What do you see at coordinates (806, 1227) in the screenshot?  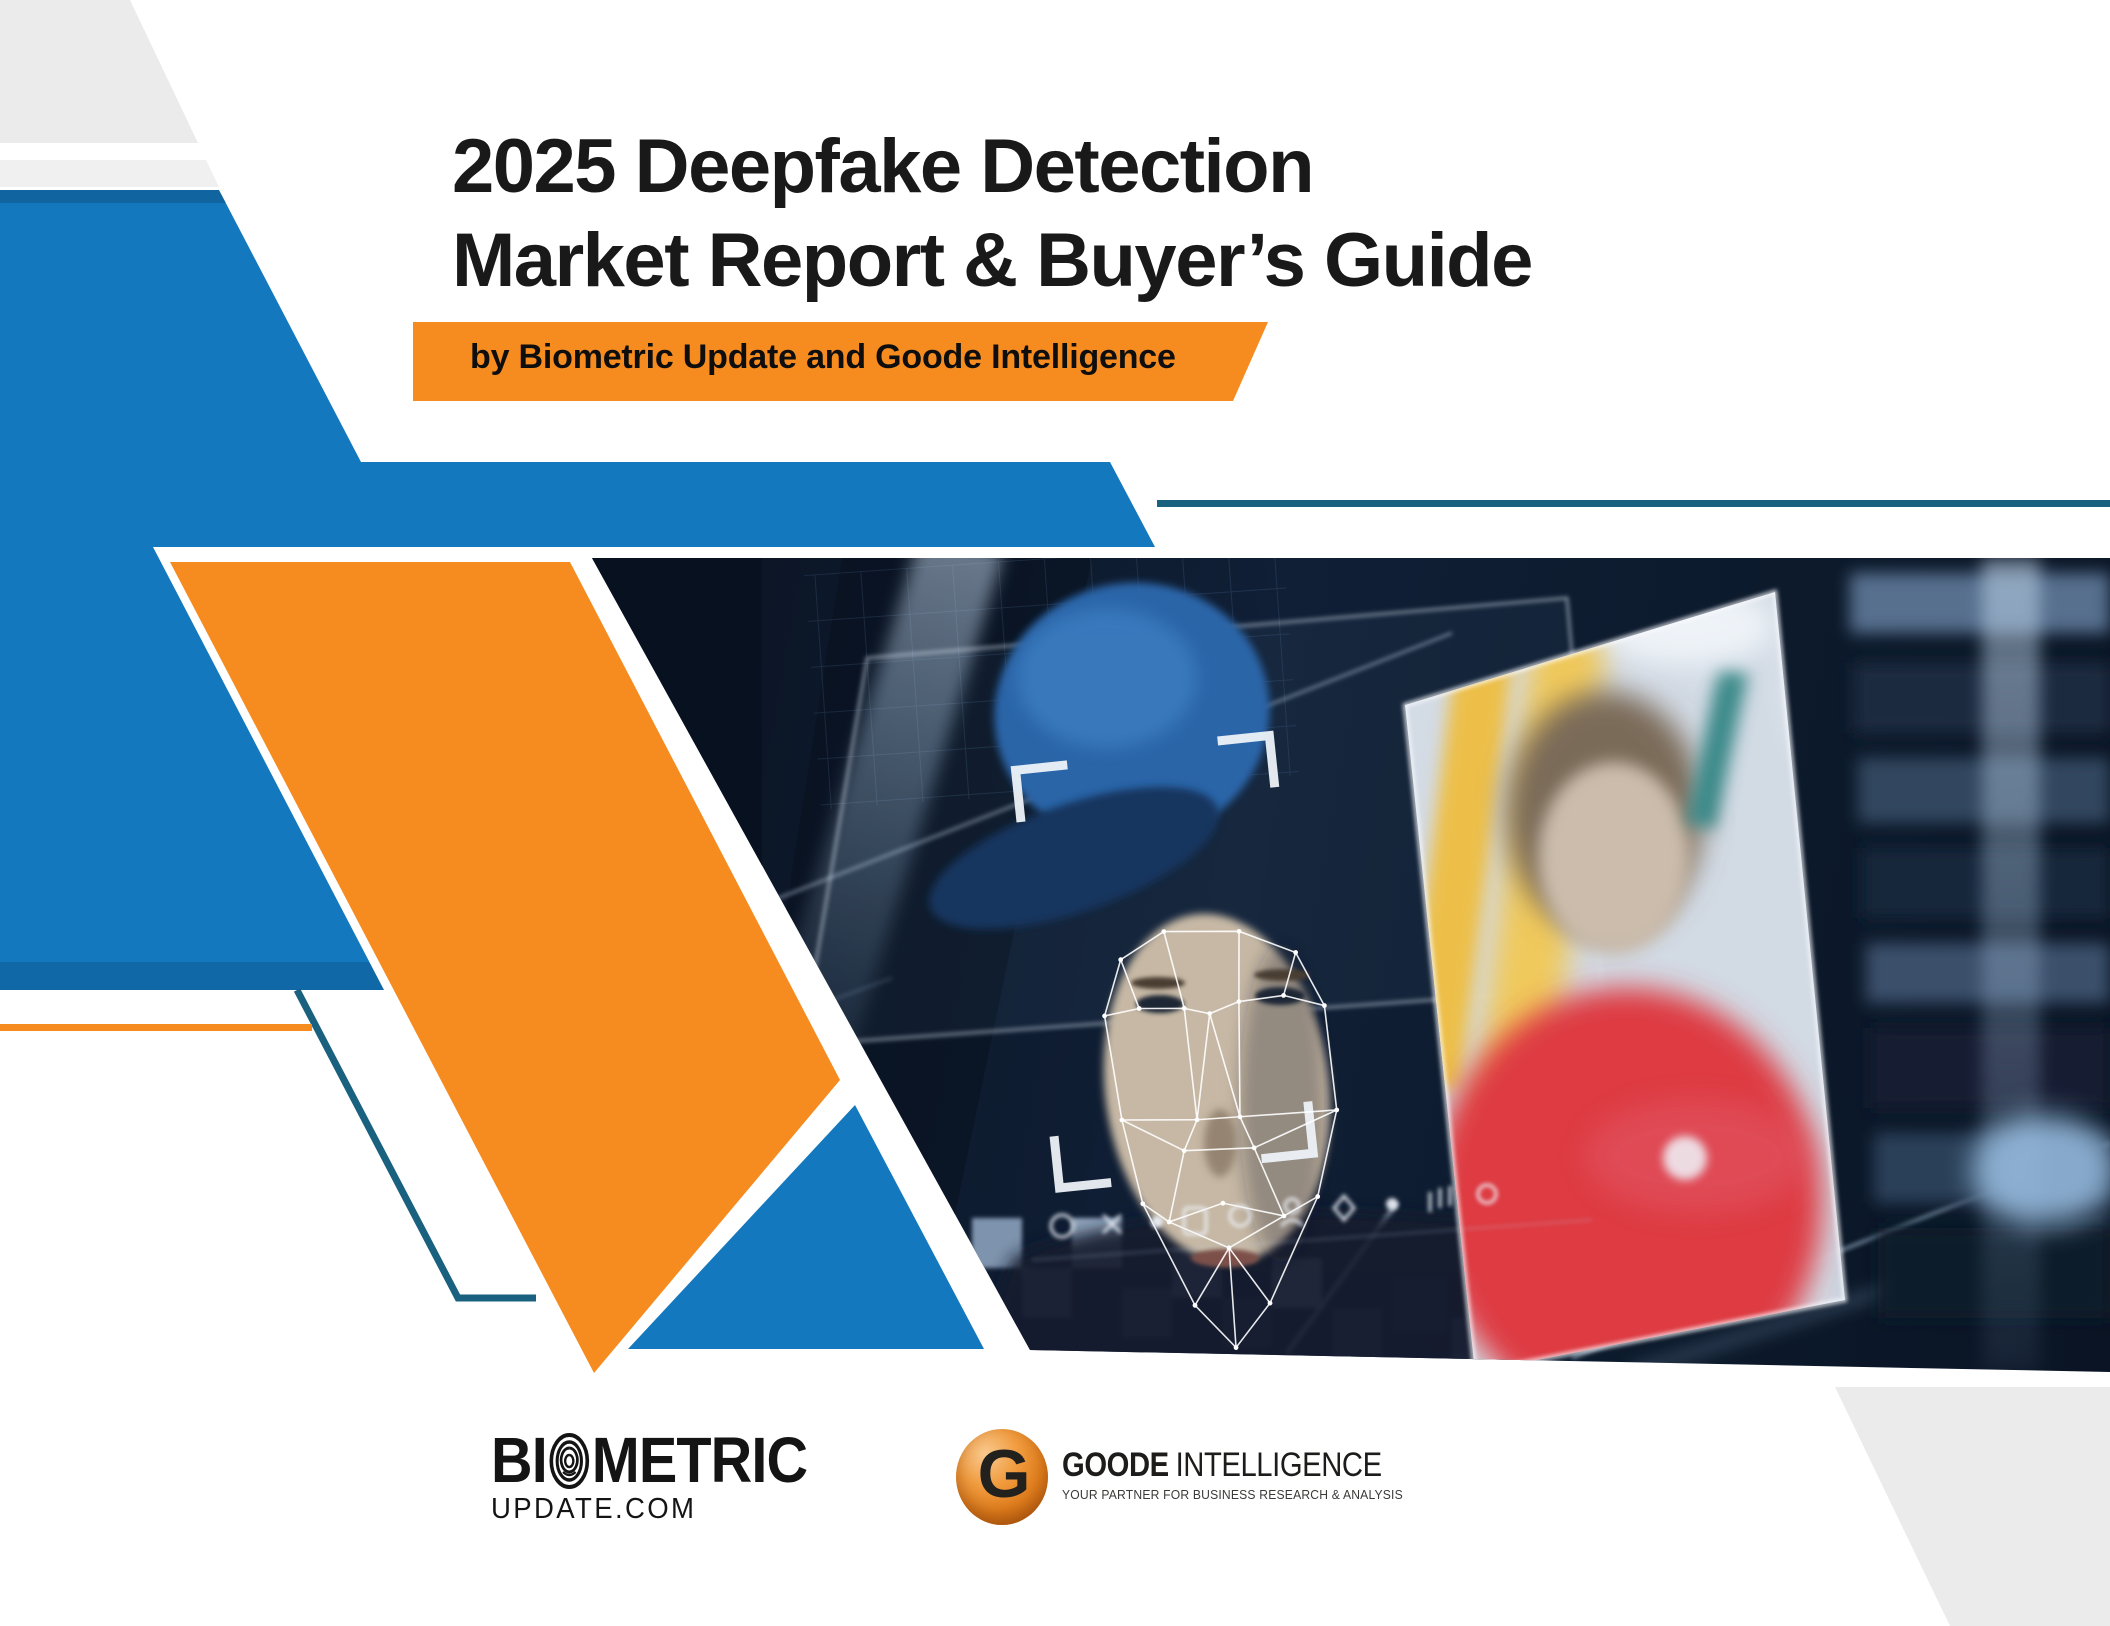 I see `blue-triangle-shape` at bounding box center [806, 1227].